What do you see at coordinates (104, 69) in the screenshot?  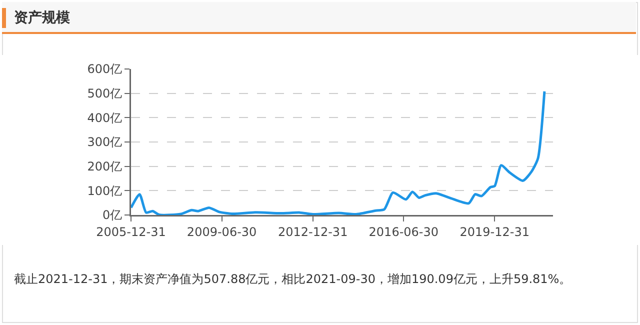 I see `y-tick-label: 600亿` at bounding box center [104, 69].